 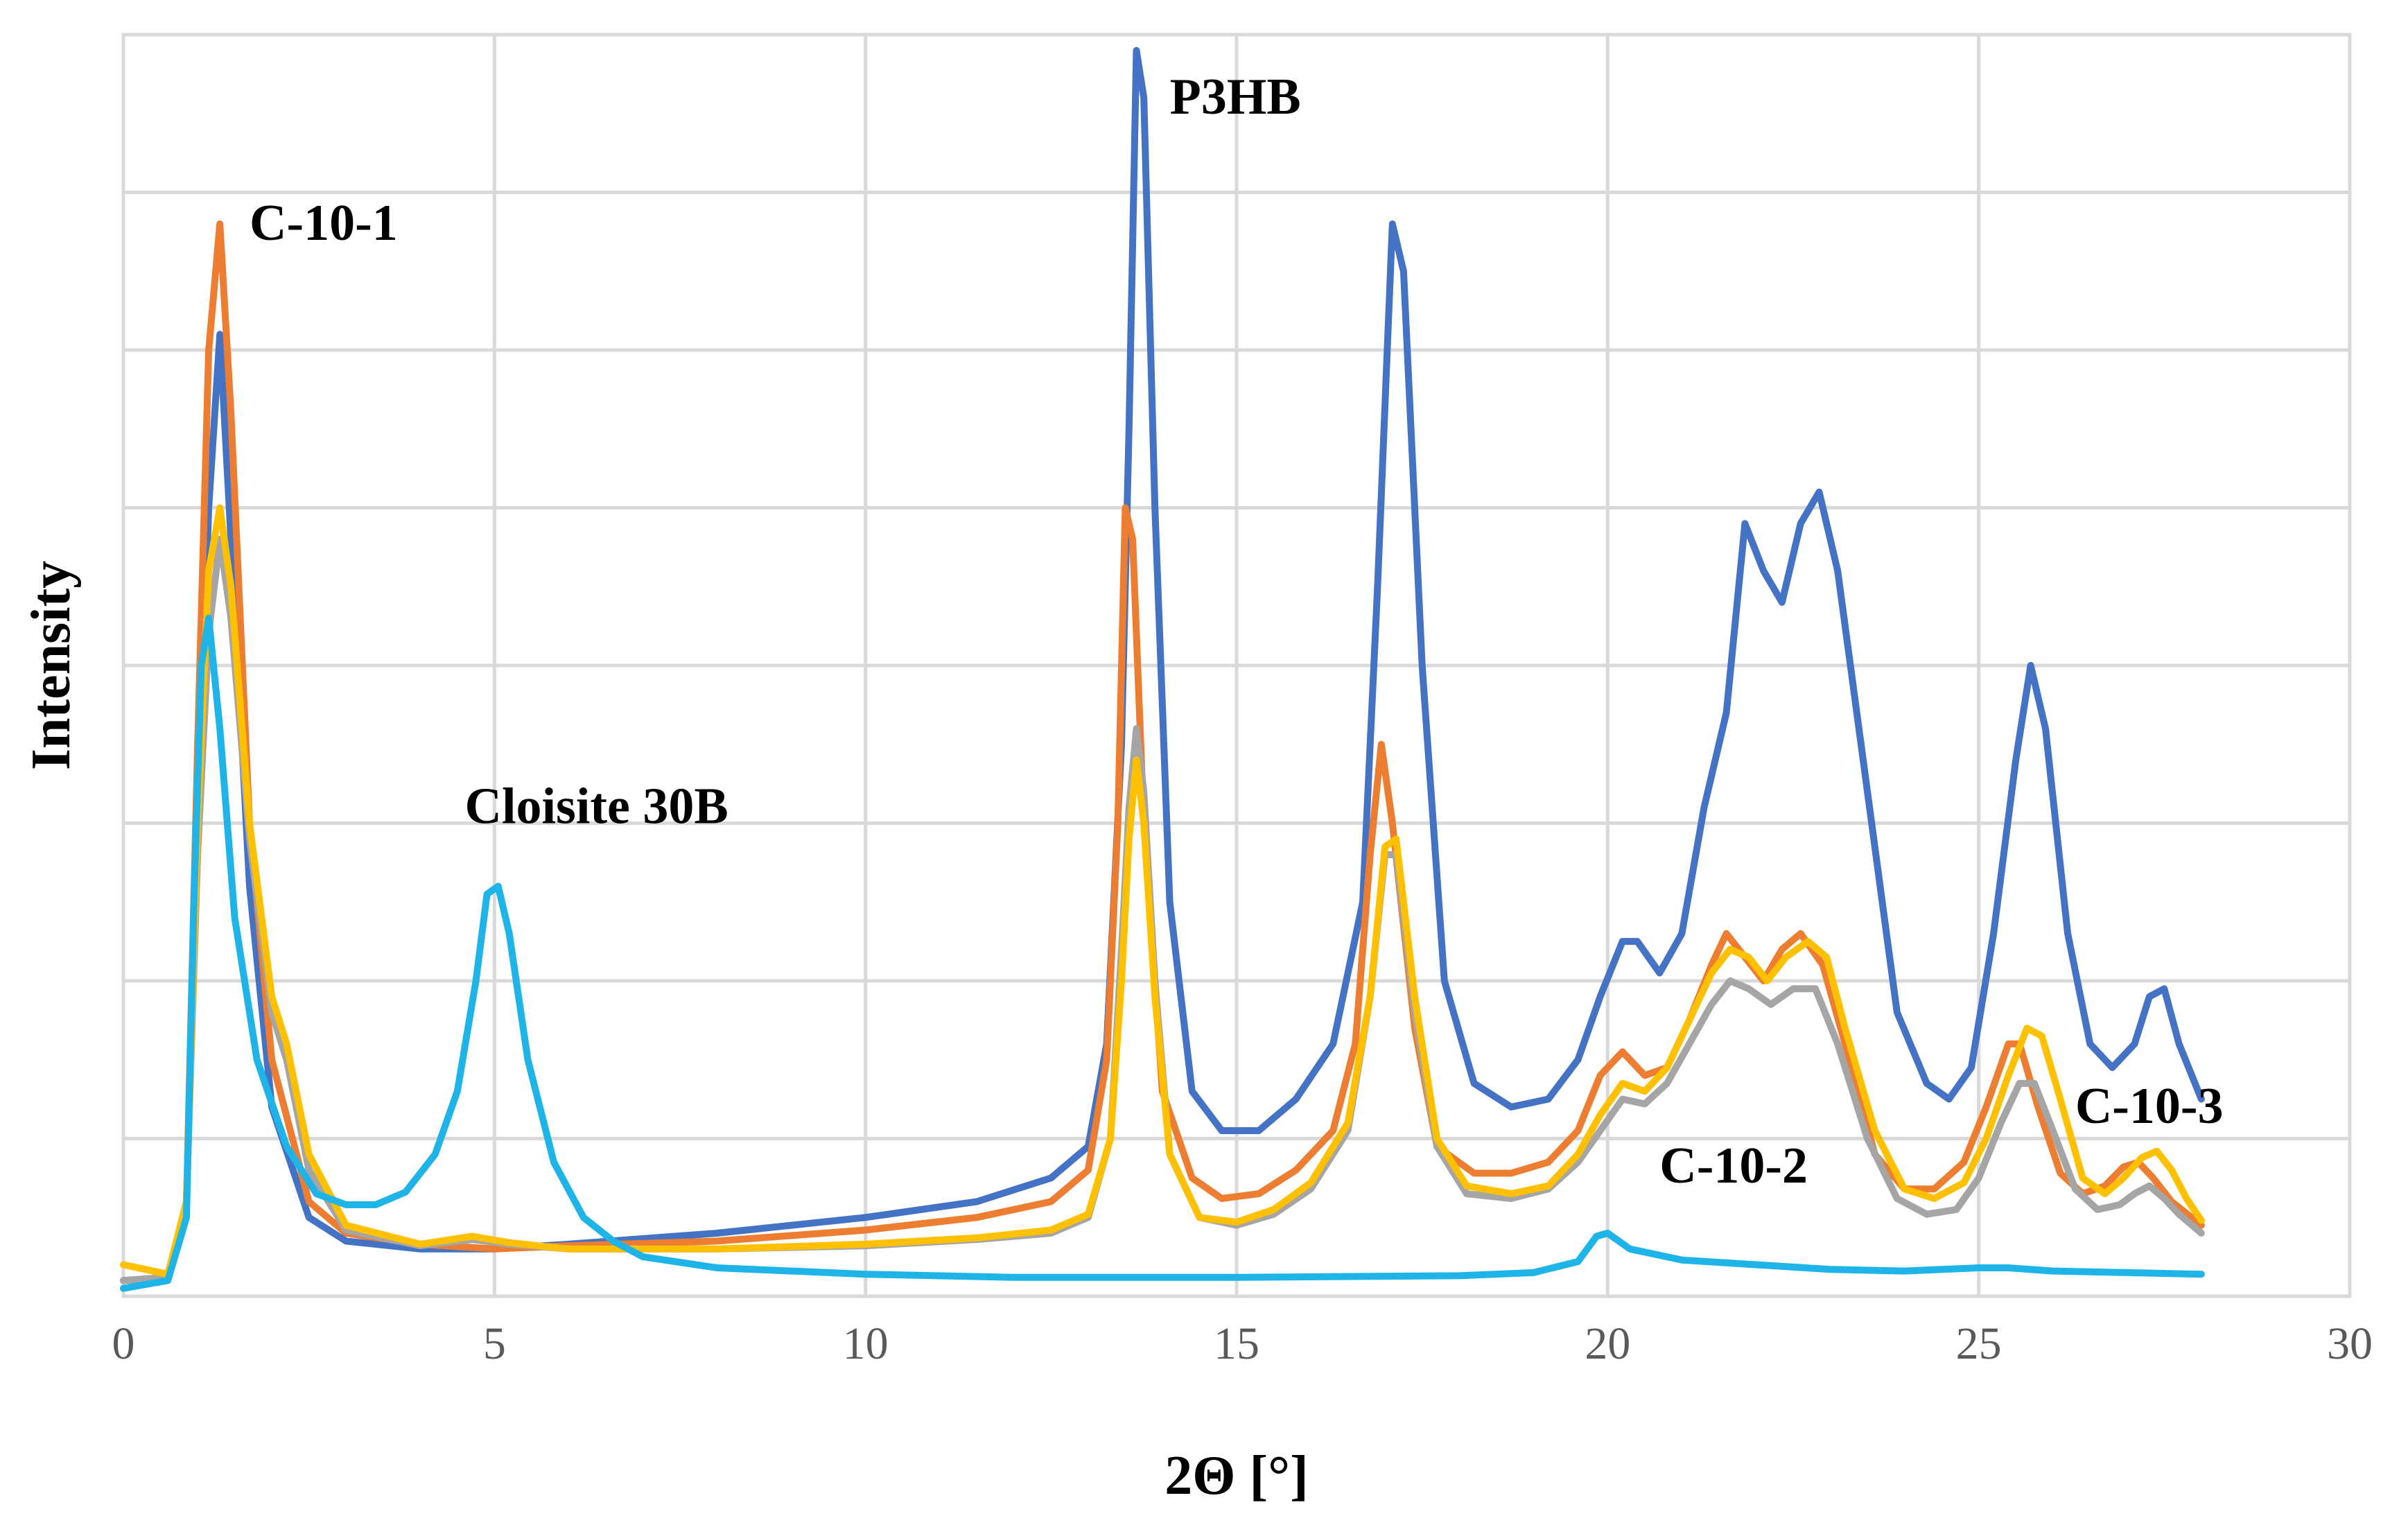 What do you see at coordinates (494, 1344) in the screenshot?
I see `x-tick-label: 5` at bounding box center [494, 1344].